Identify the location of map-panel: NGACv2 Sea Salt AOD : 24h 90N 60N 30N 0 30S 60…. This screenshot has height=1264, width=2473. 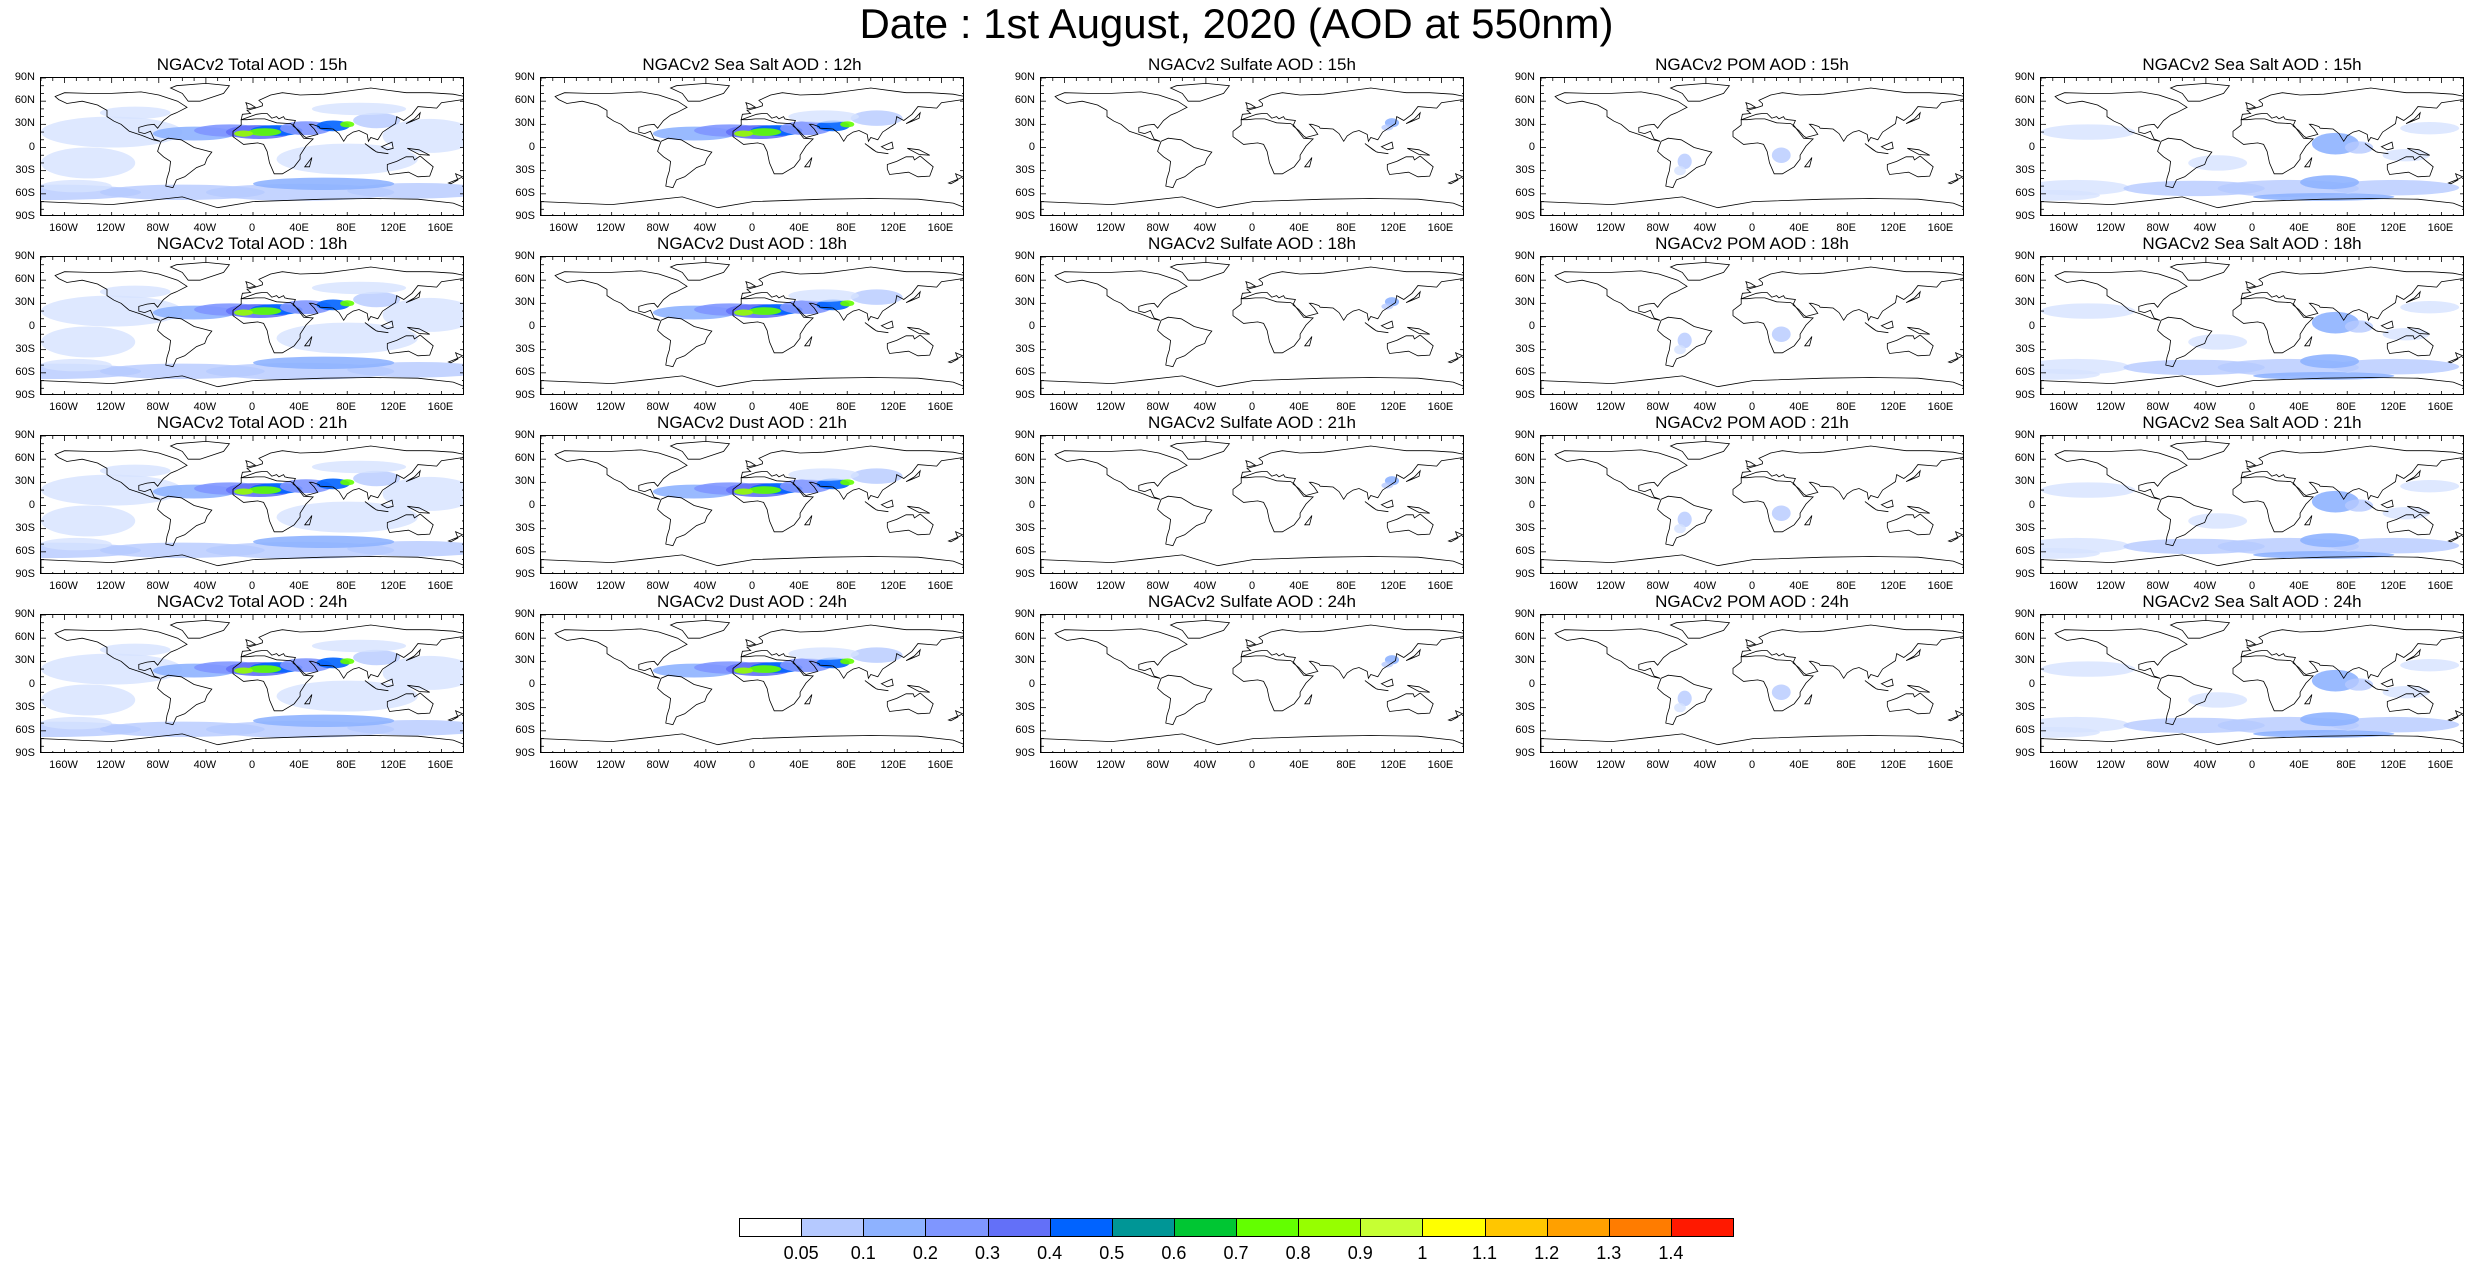
(2239, 681).